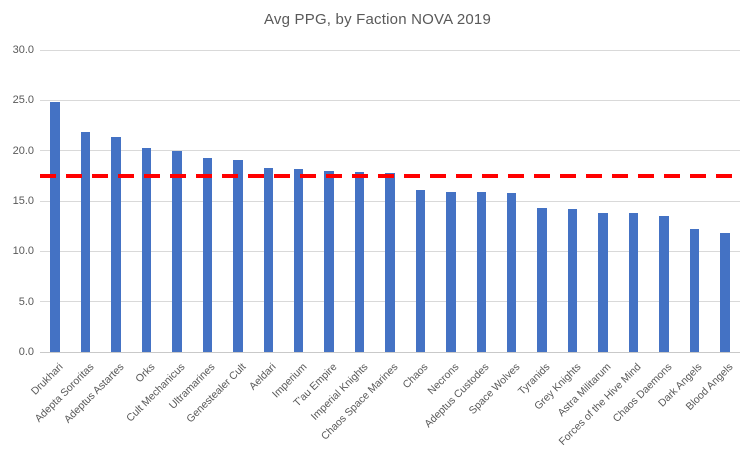  What do you see at coordinates (26, 352) in the screenshot?
I see `y-axis-tick-label: 0.0` at bounding box center [26, 352].